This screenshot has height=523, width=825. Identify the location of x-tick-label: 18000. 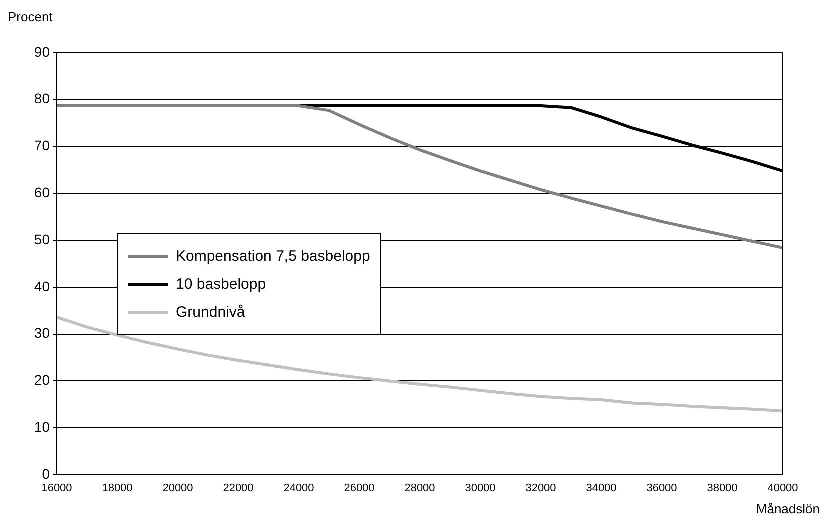
(117, 488).